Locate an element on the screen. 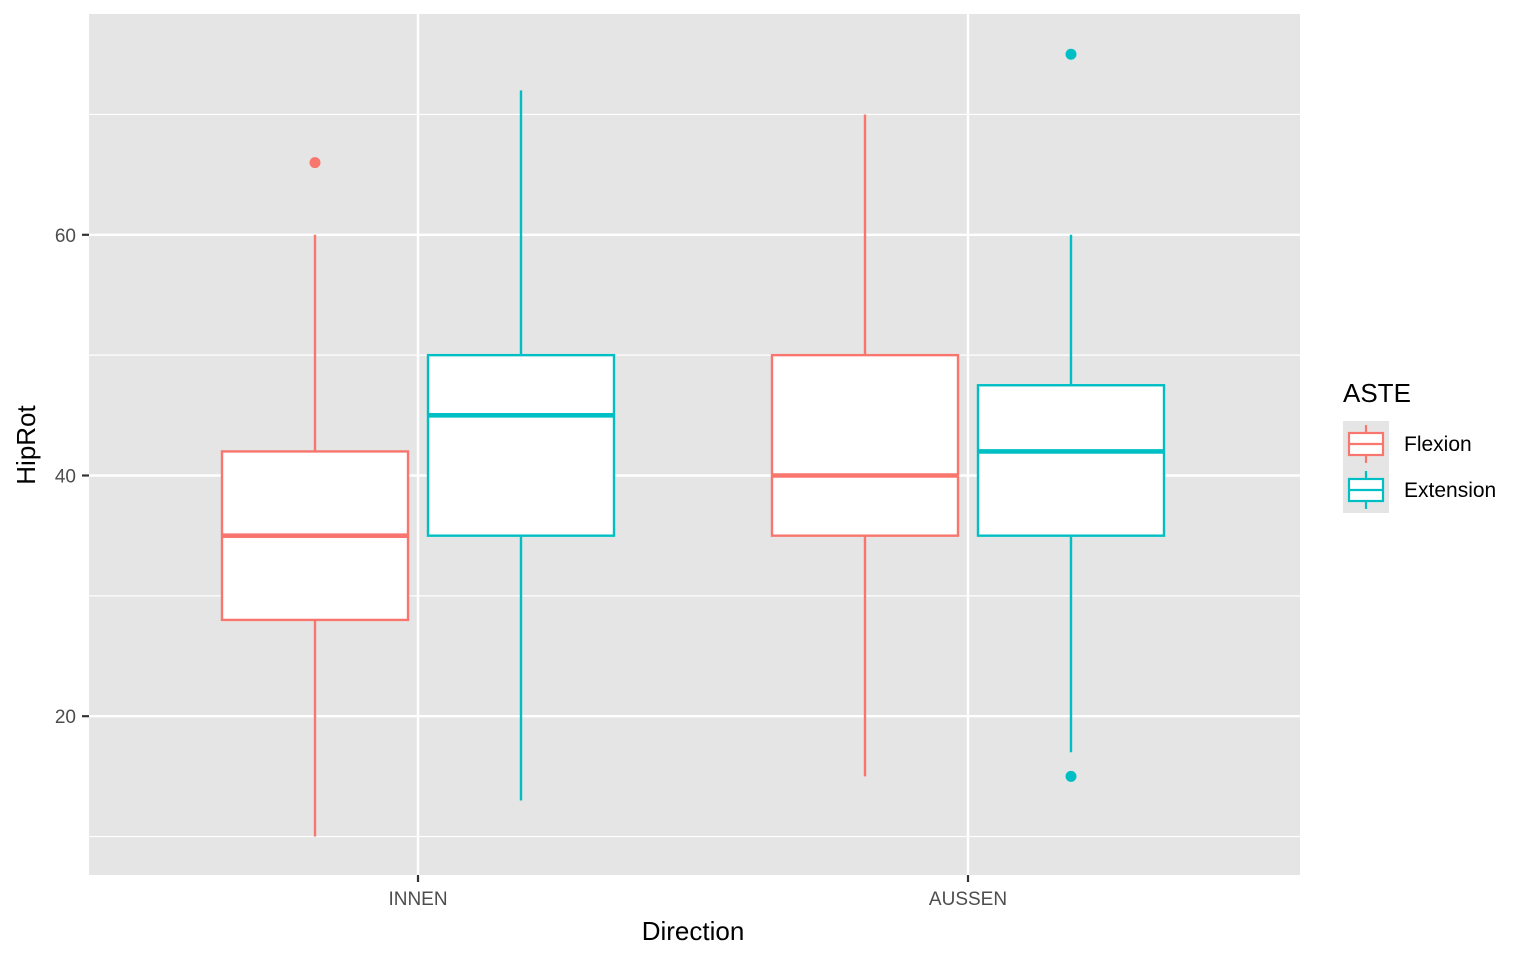 This screenshot has width=1536, height=960. legend-keys is located at coordinates (1366, 467).